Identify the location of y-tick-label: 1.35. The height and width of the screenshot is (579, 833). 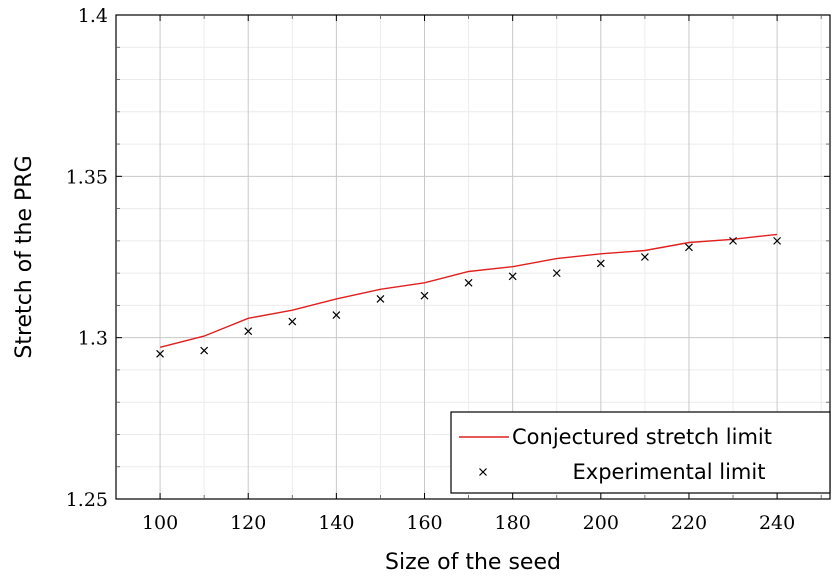
(87, 177).